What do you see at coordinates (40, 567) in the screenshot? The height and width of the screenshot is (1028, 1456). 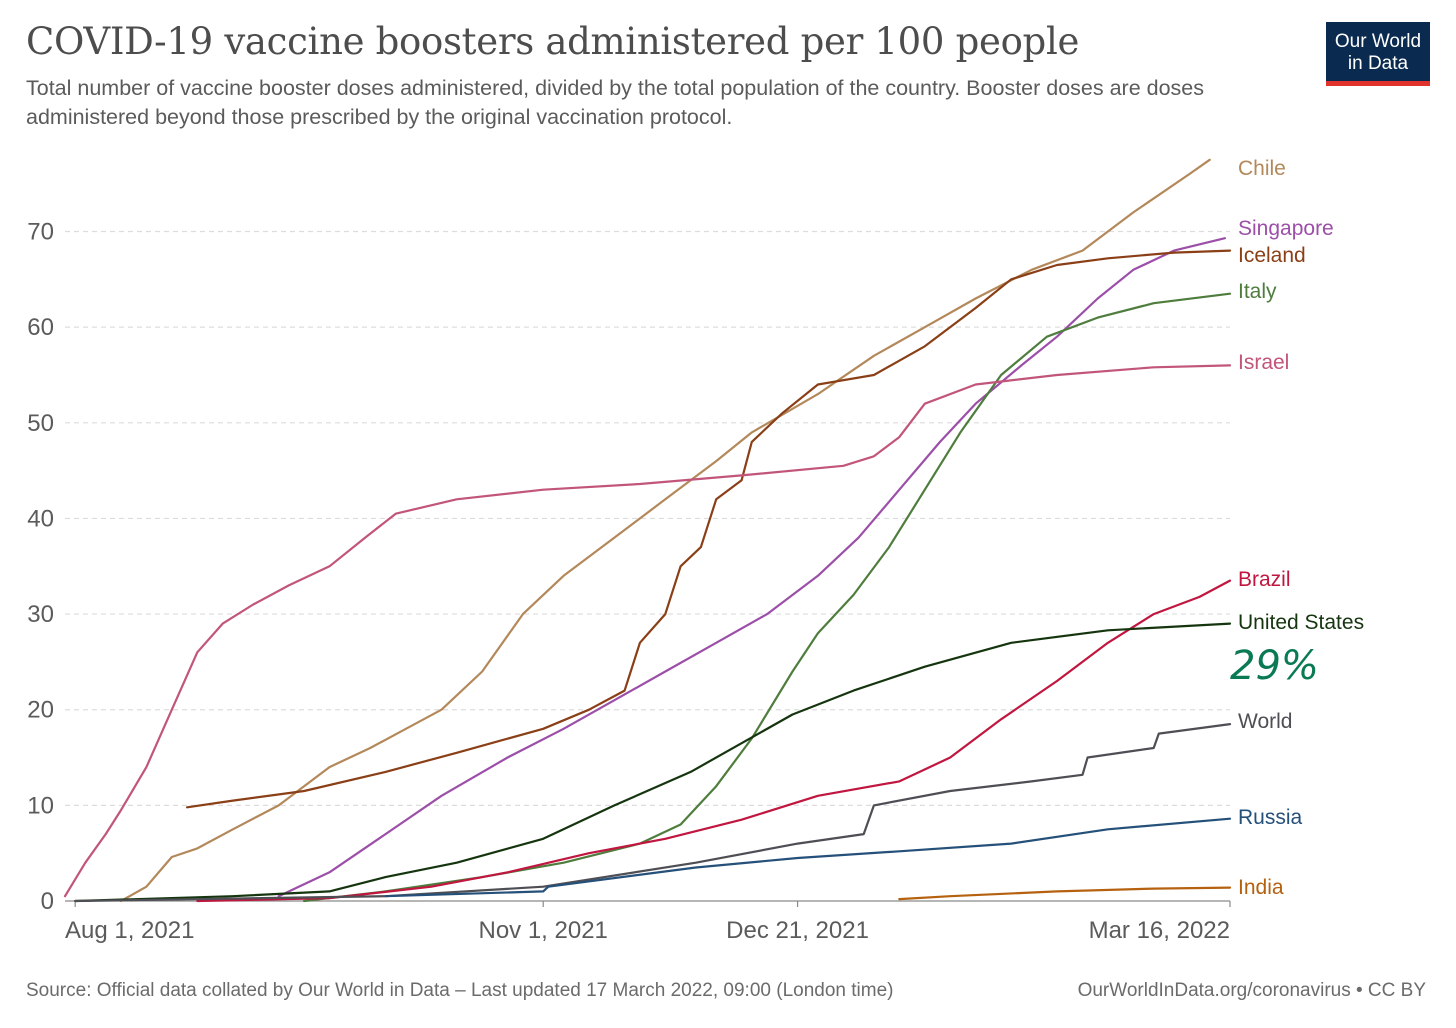 I see `y-axis-ticks: 0 10 20 30 40 50 60 70` at bounding box center [40, 567].